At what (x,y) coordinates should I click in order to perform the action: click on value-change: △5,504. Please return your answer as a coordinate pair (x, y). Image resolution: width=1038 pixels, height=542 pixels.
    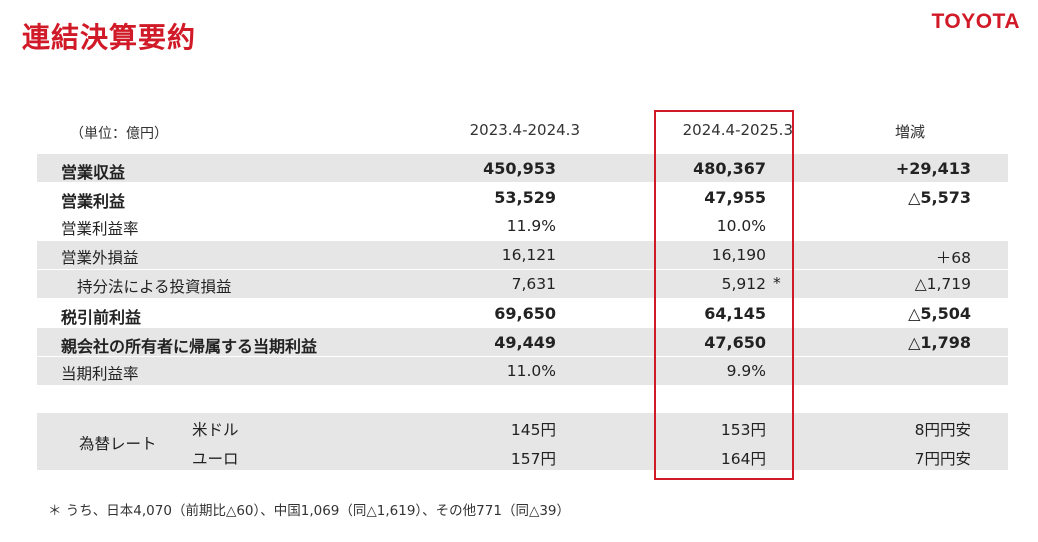
    Looking at the image, I should click on (939, 313).